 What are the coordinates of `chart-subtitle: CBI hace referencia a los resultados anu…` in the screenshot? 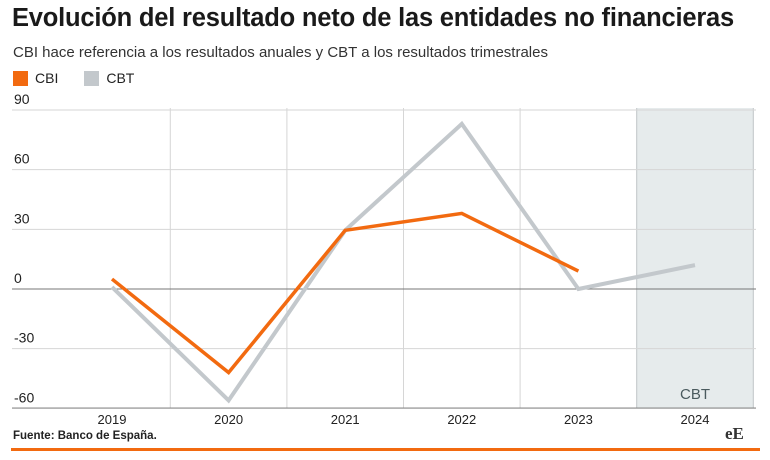 It's located at (280, 52).